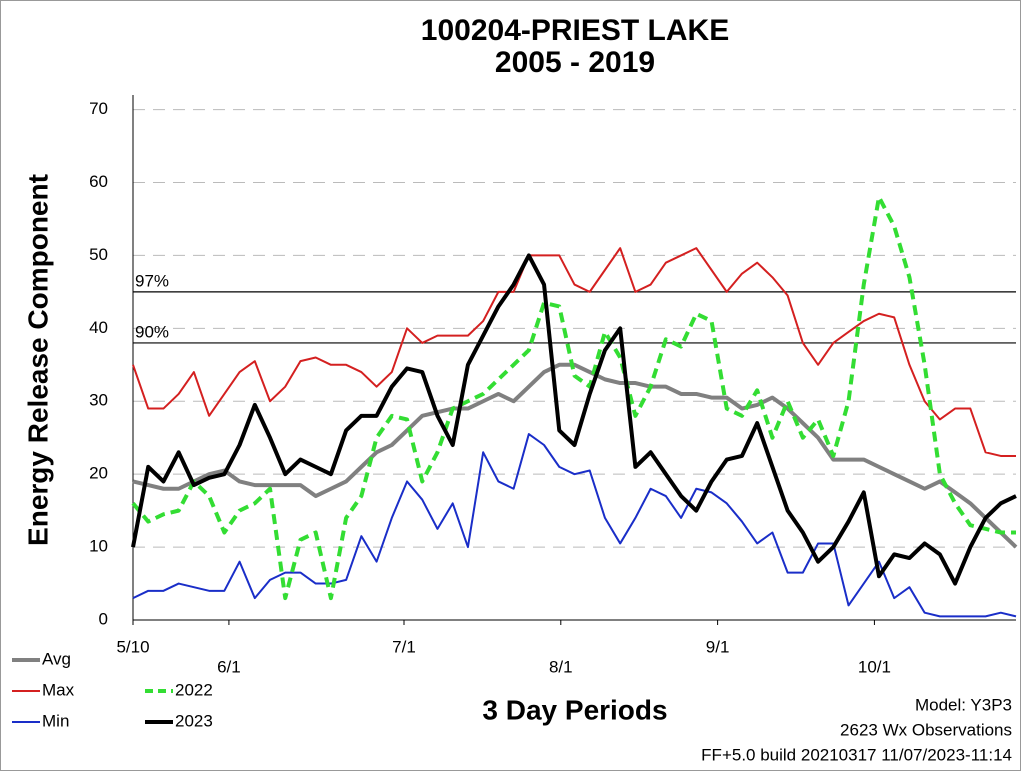 This screenshot has height=771, width=1021. What do you see at coordinates (194, 689) in the screenshot?
I see `legend-label: 2022` at bounding box center [194, 689].